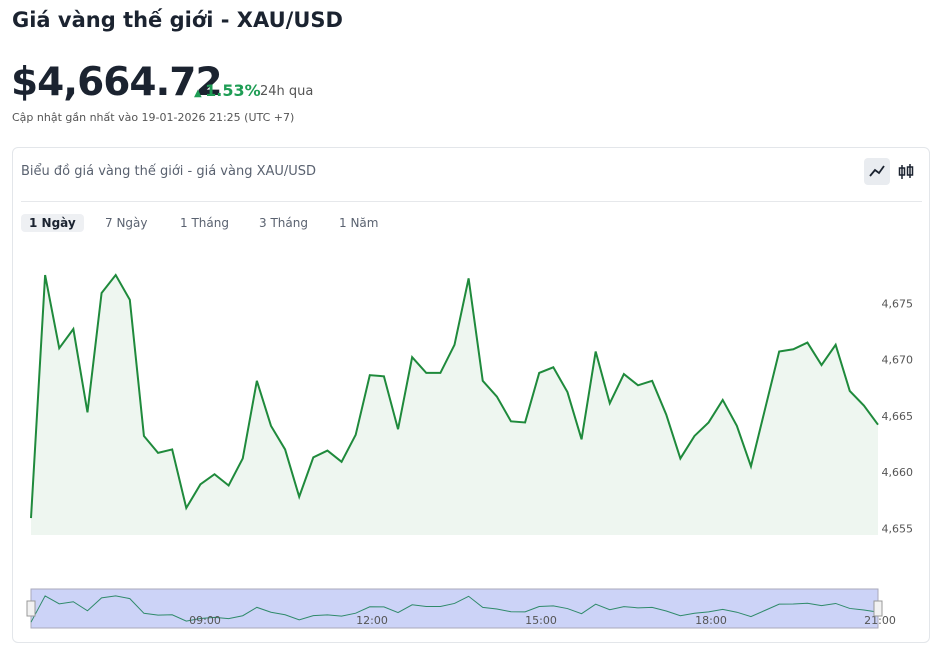 The image size is (939, 649). What do you see at coordinates (898, 416) in the screenshot?
I see `y-tick-label: 4,665` at bounding box center [898, 416].